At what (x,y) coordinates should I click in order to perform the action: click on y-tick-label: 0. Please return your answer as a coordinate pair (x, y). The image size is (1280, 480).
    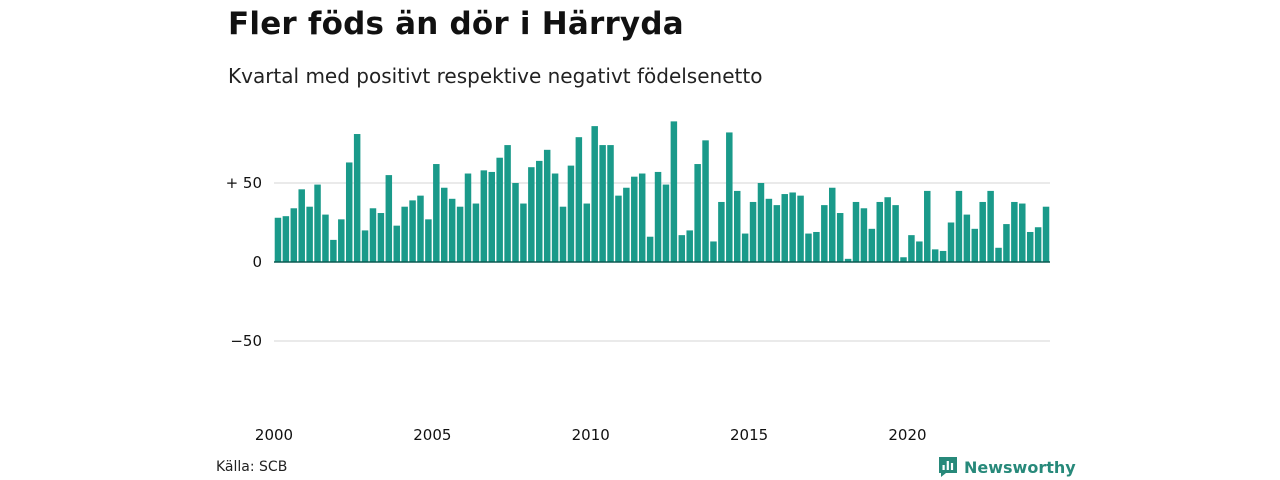
    Looking at the image, I should click on (257, 262).